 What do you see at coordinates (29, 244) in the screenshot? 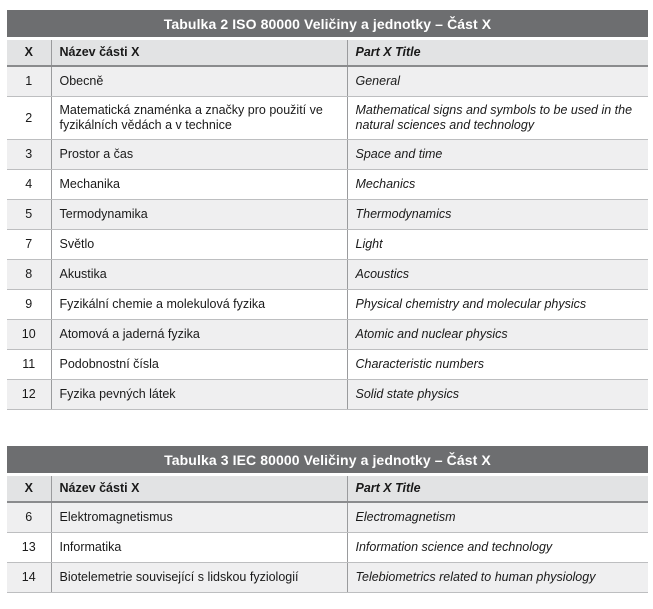
I see `part-number: 7` at bounding box center [29, 244].